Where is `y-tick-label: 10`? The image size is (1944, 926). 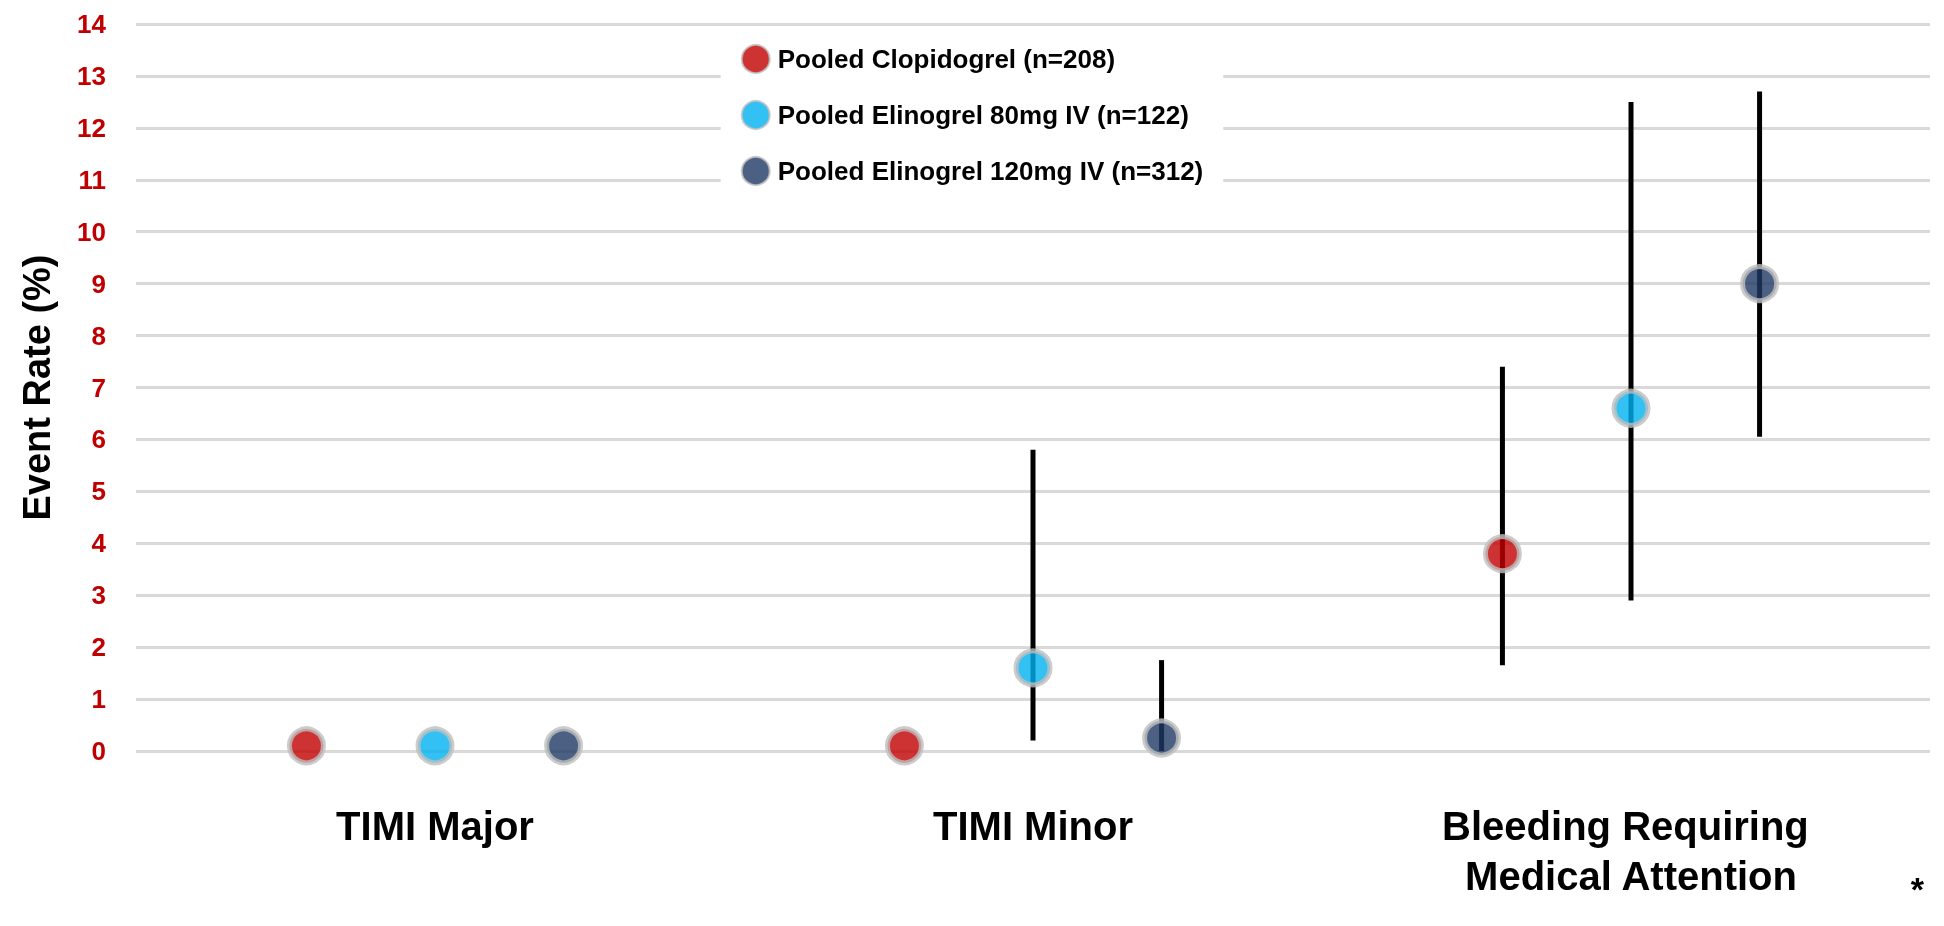
y-tick-label: 10 is located at coordinates (91, 231).